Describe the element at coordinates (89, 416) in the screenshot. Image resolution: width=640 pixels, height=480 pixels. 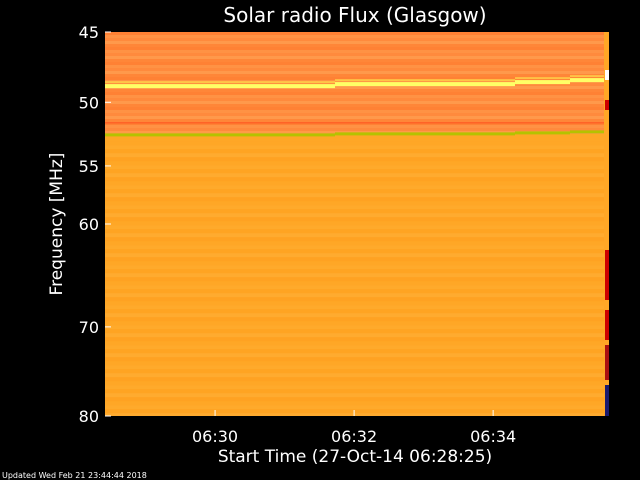
I see `y-tick-label: 80` at that location.